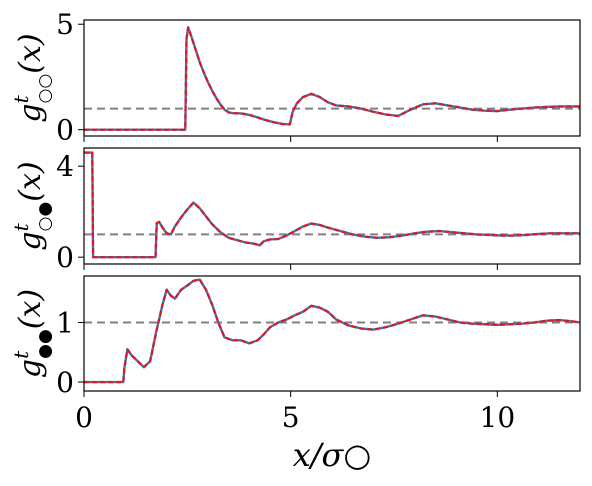 The height and width of the screenshot is (486, 592). What do you see at coordinates (65, 166) in the screenshot?
I see `y-tick-label: 4` at bounding box center [65, 166].